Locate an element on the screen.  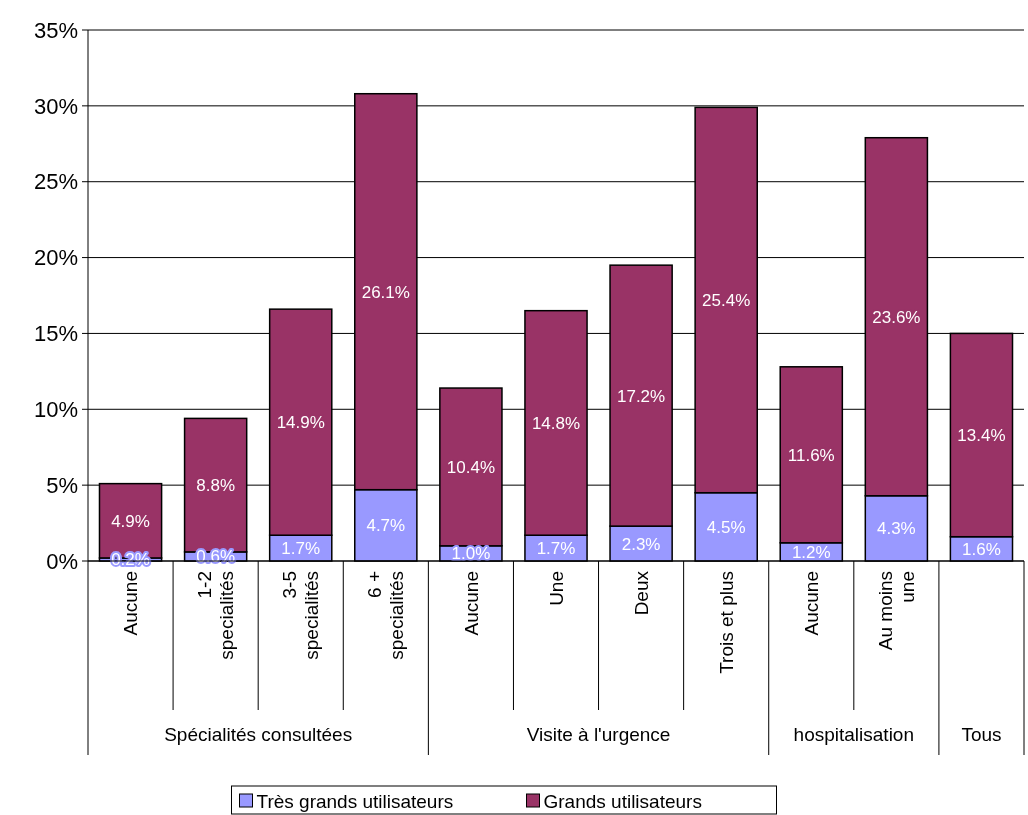
y-tick-label: 10% is located at coordinates (55, 409).